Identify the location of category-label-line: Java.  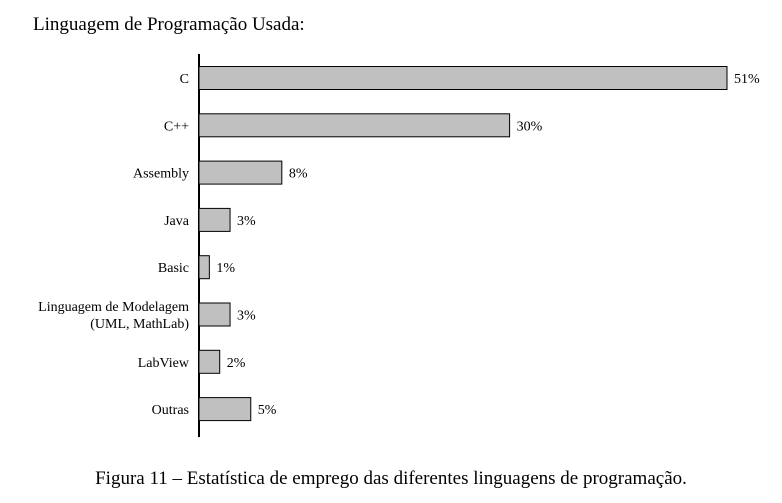
(177, 221).